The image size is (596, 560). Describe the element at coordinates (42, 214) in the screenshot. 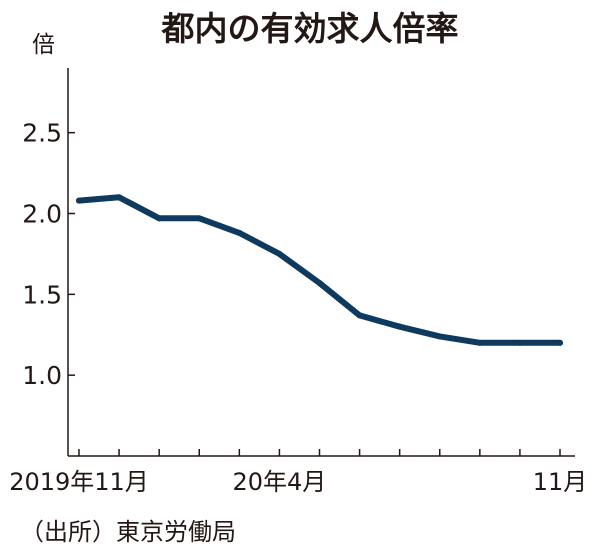

I see `y-tick-label: 2.0` at that location.